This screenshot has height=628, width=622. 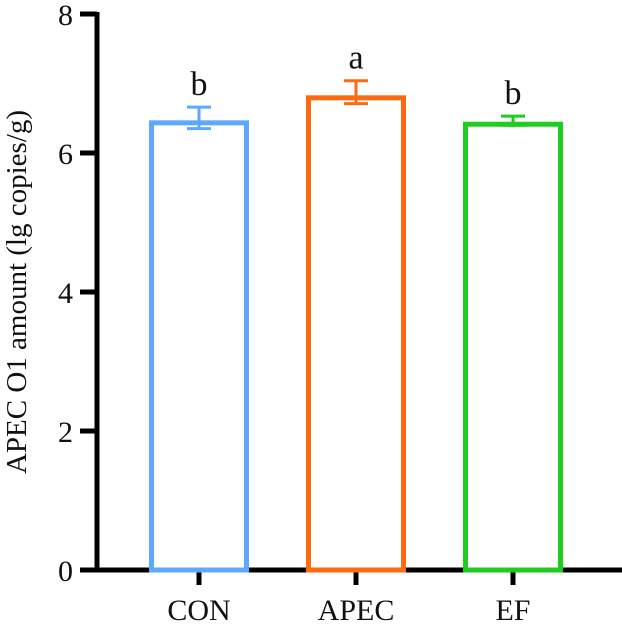 What do you see at coordinates (513, 347) in the screenshot?
I see `bar-ef` at bounding box center [513, 347].